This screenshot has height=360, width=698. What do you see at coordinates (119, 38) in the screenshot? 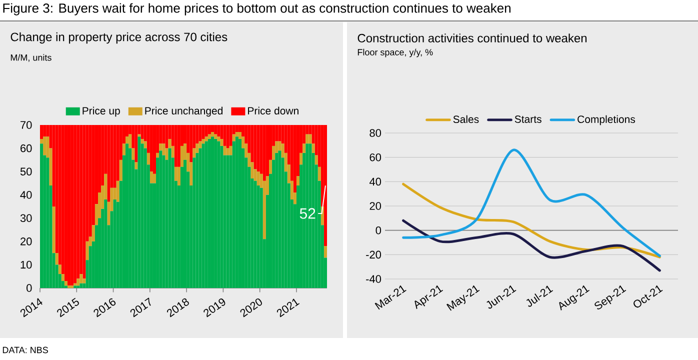
I see `chart-title: Change in property price across 70 cities` at bounding box center [119, 38].